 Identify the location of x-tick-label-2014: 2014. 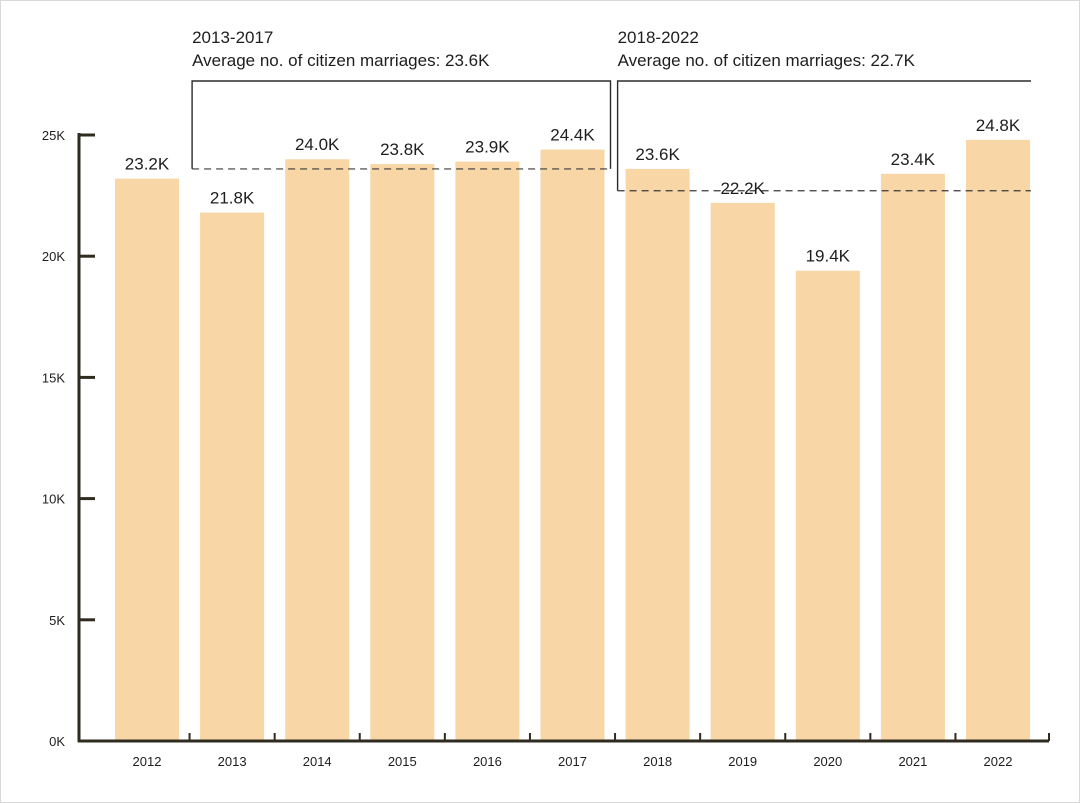
(317, 761).